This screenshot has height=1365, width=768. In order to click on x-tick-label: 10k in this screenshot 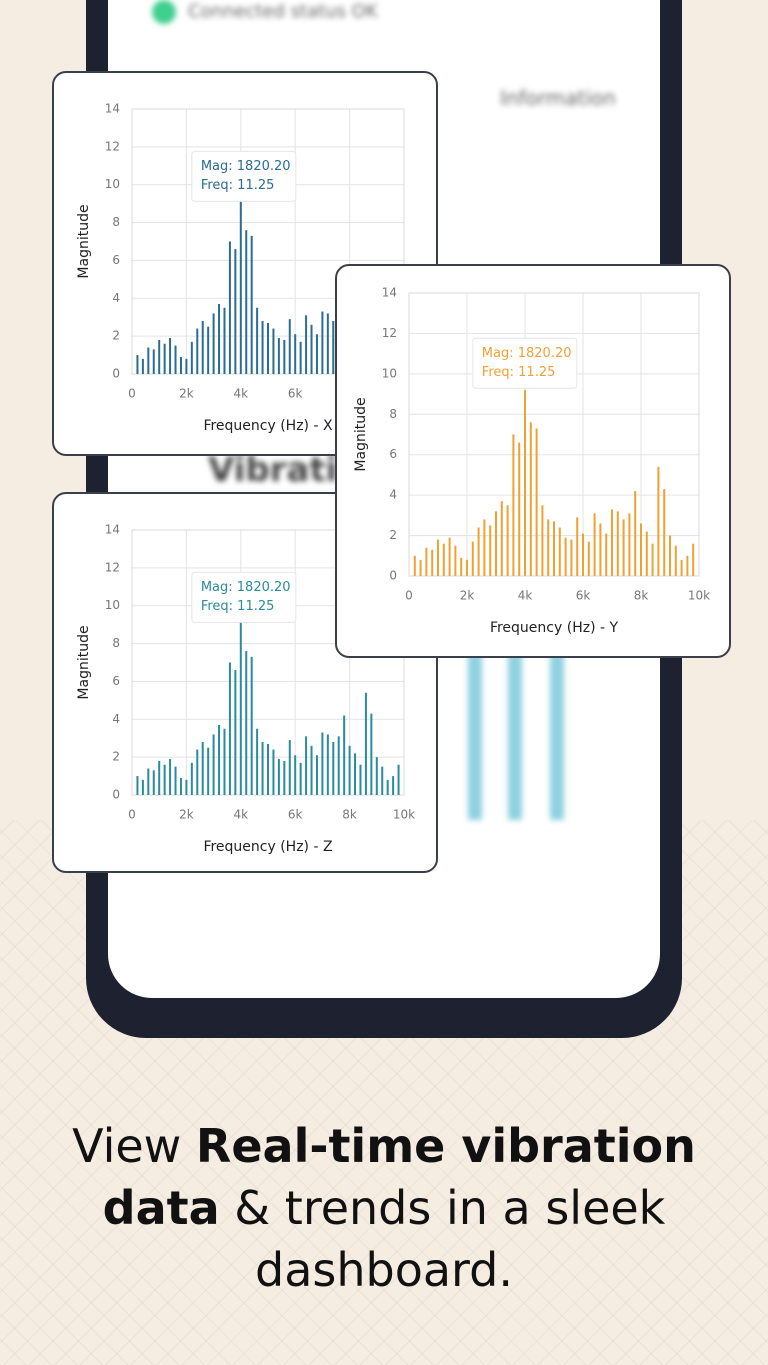, I will do `click(404, 815)`.